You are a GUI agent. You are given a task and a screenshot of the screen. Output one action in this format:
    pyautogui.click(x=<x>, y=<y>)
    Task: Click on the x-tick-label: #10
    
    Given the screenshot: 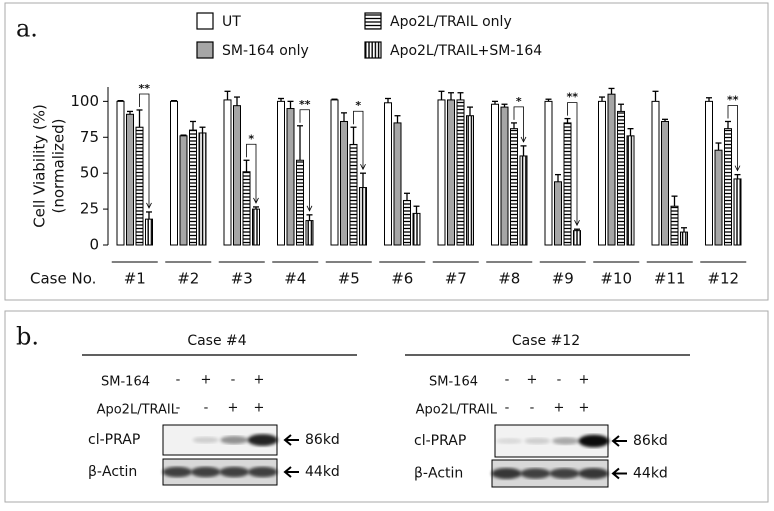 What is the action you would take?
    pyautogui.click(x=616, y=279)
    